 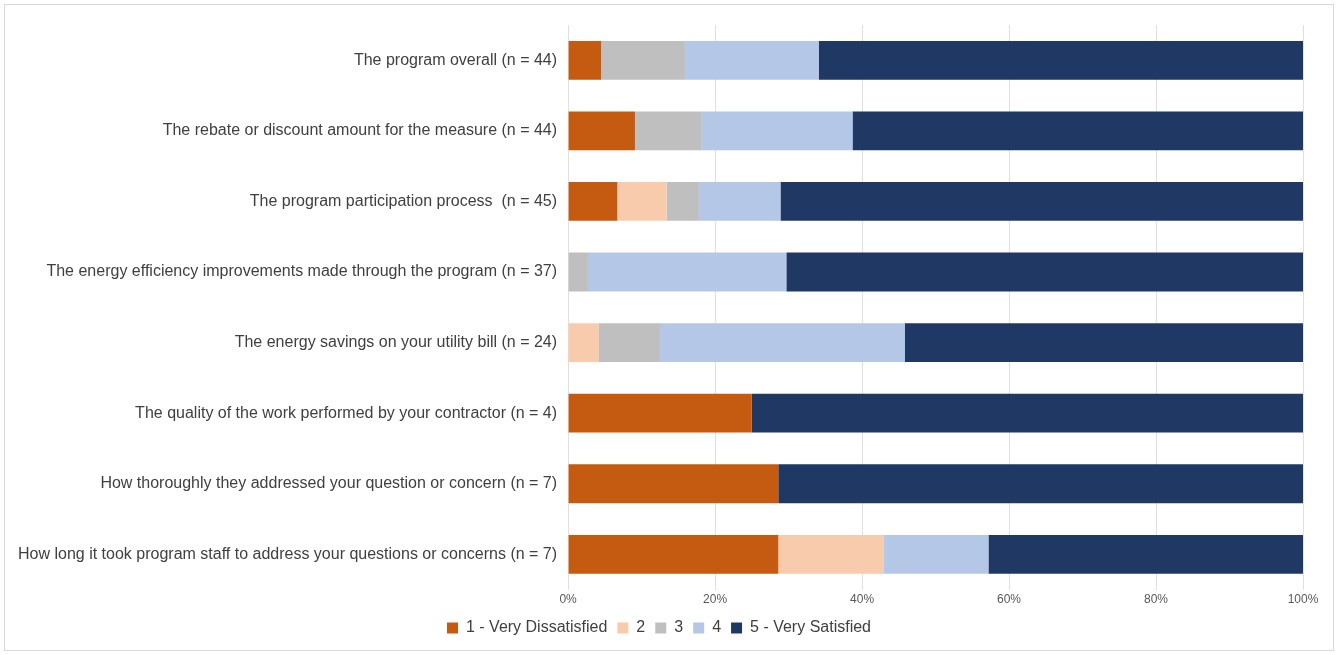 What do you see at coordinates (862, 599) in the screenshot?
I see `x-tick-label: 40%` at bounding box center [862, 599].